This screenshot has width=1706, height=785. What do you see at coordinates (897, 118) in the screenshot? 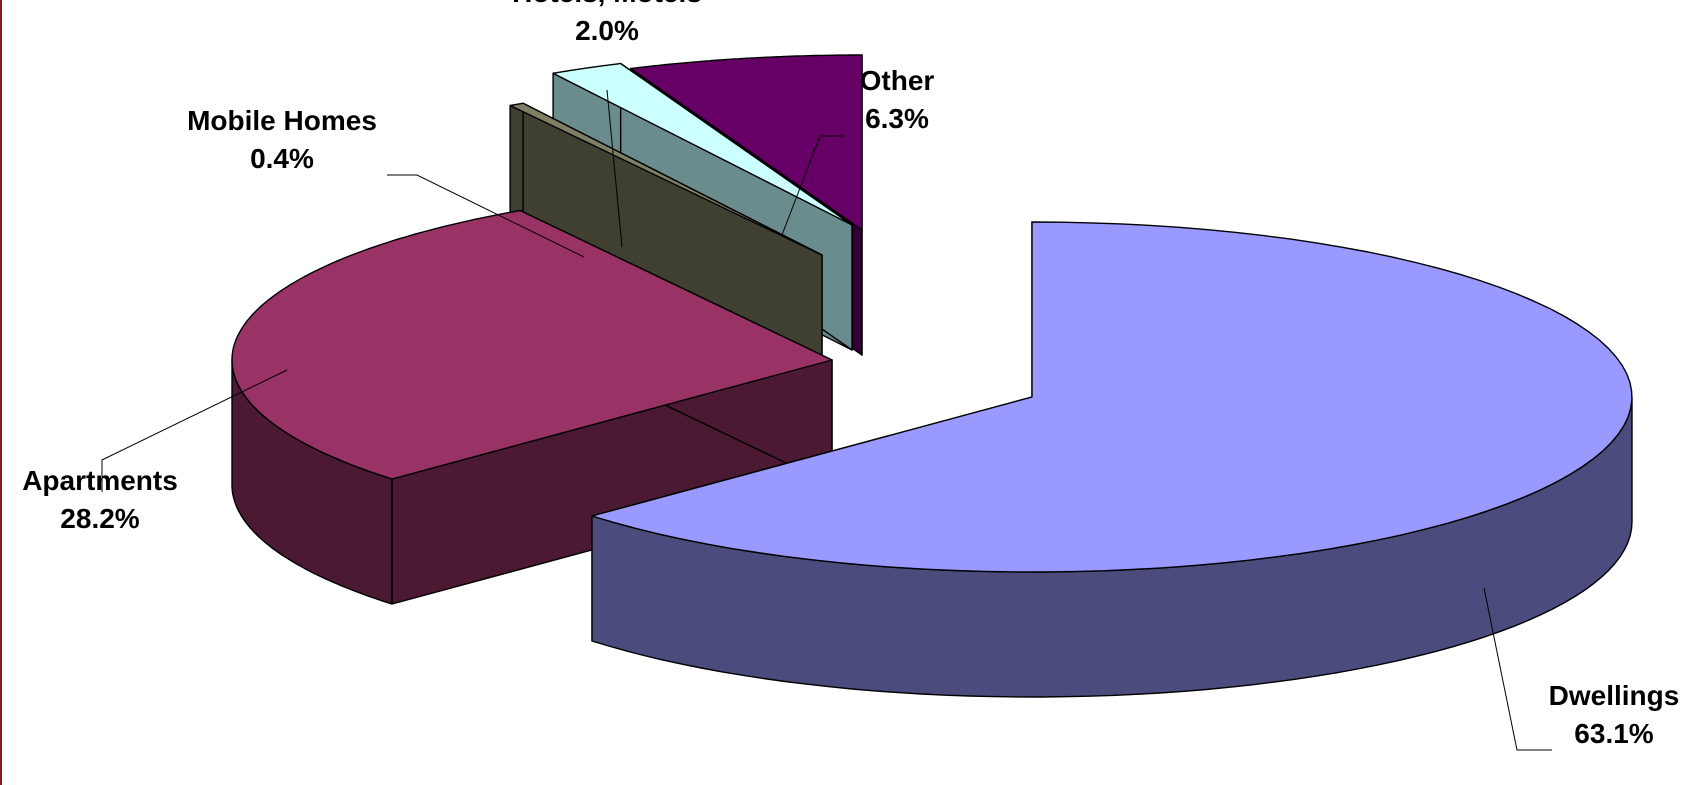
I see `label-value-other: 6.3%` at bounding box center [897, 118].